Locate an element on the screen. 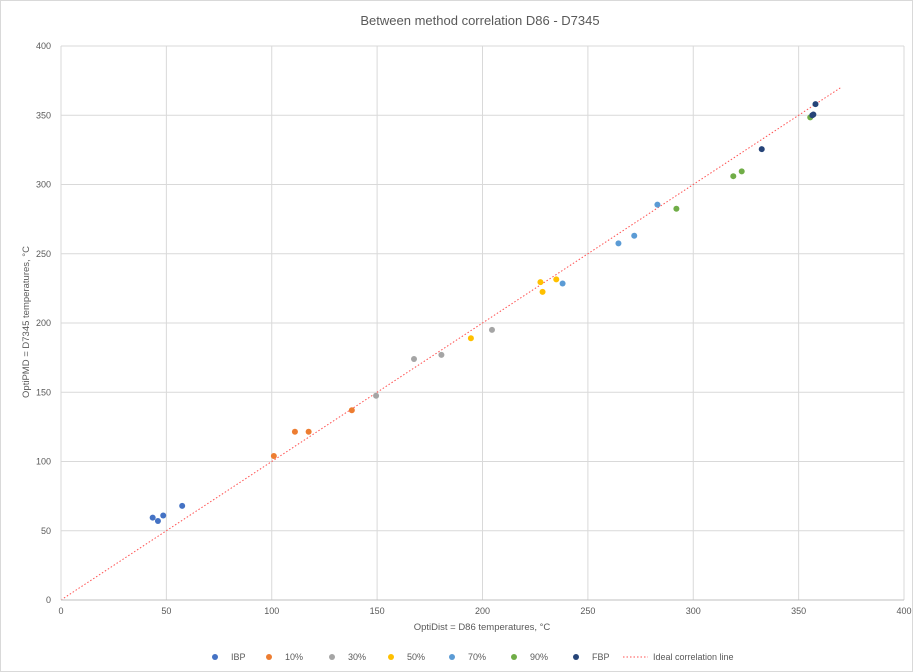 The width and height of the screenshot is (913, 672). y-tick-label: 50 is located at coordinates (46, 531).